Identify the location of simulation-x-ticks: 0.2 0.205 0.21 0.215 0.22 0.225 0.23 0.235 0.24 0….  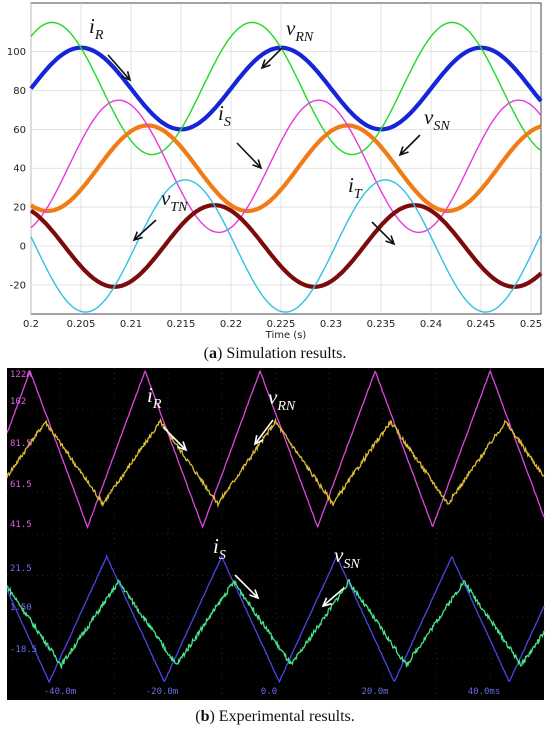
(282, 324).